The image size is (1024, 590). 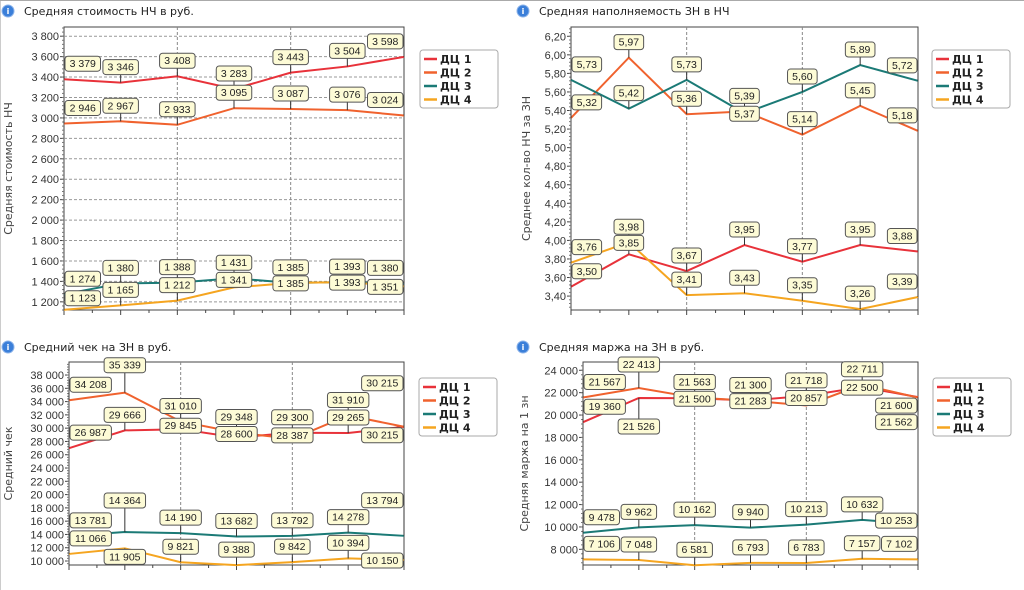 I want to click on data-label: 5,45, so click(x=860, y=94).